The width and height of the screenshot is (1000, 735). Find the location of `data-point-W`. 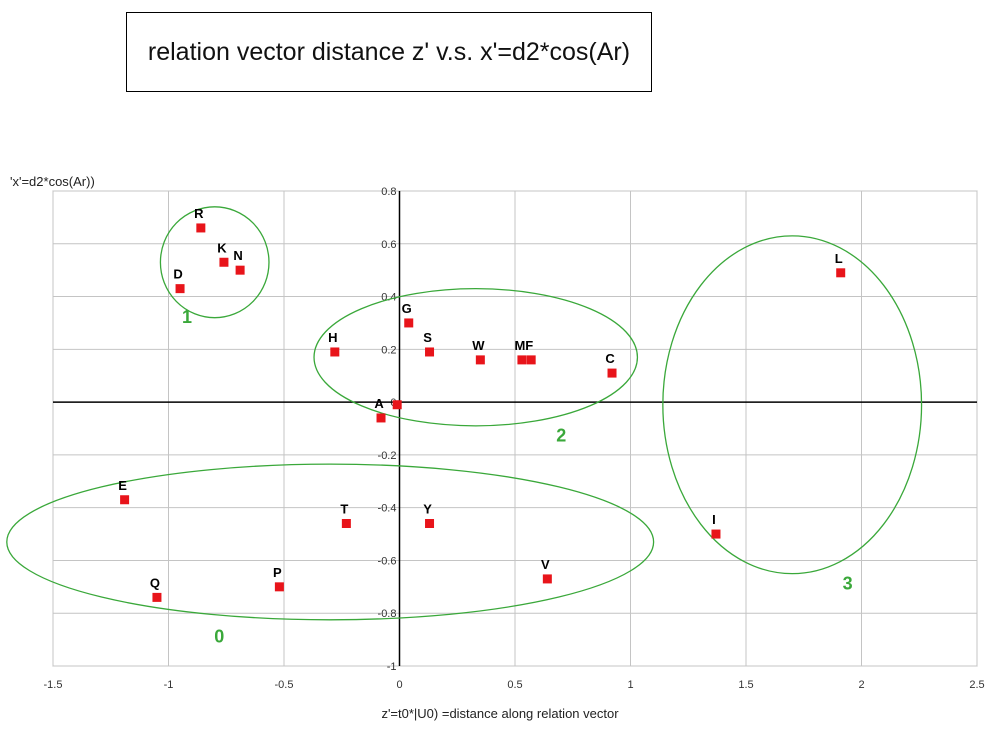

data-point-W is located at coordinates (480, 360).